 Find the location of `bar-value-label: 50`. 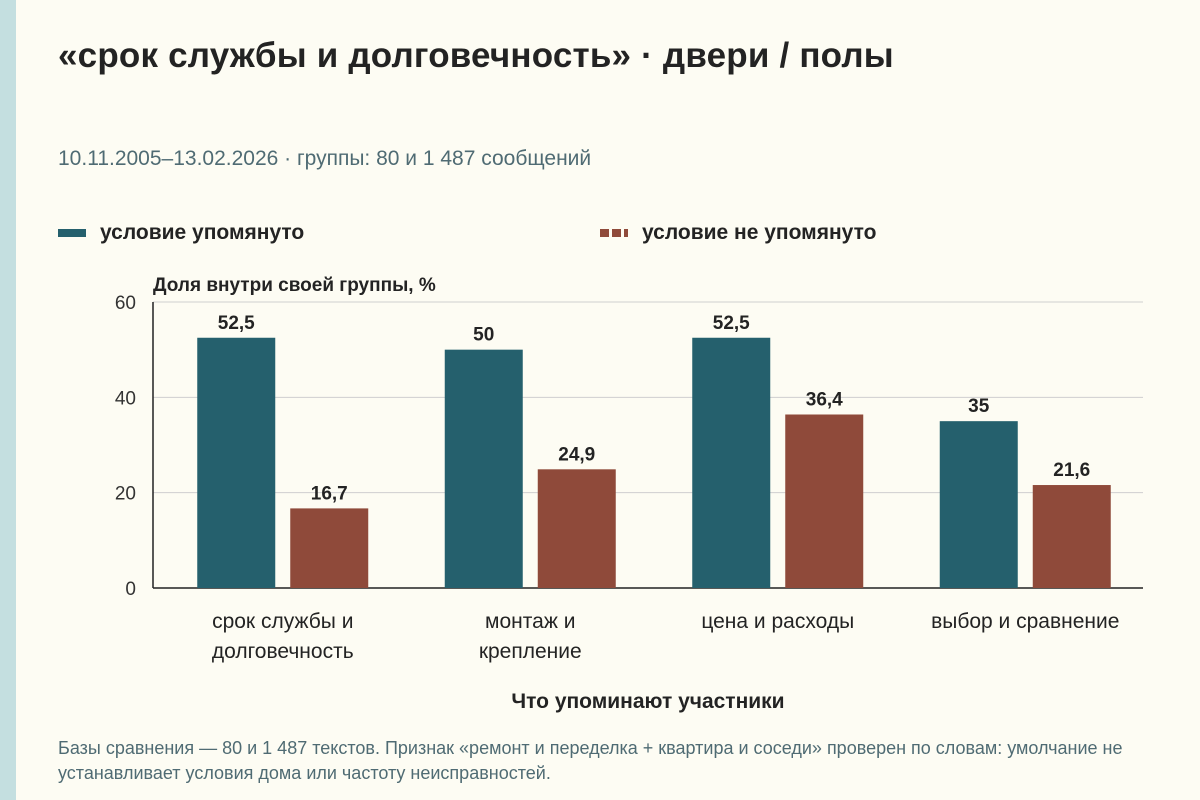

bar-value-label: 50 is located at coordinates (483, 335).